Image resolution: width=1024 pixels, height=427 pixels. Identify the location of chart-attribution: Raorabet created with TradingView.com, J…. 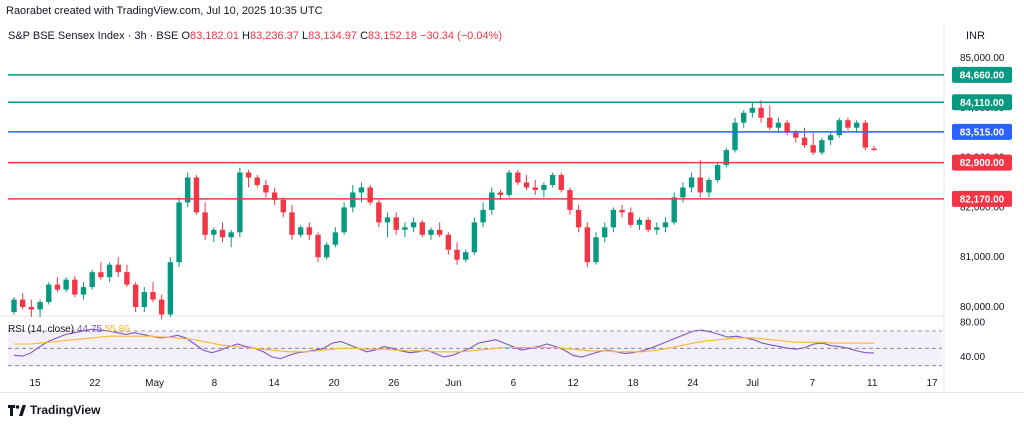
(164, 11).